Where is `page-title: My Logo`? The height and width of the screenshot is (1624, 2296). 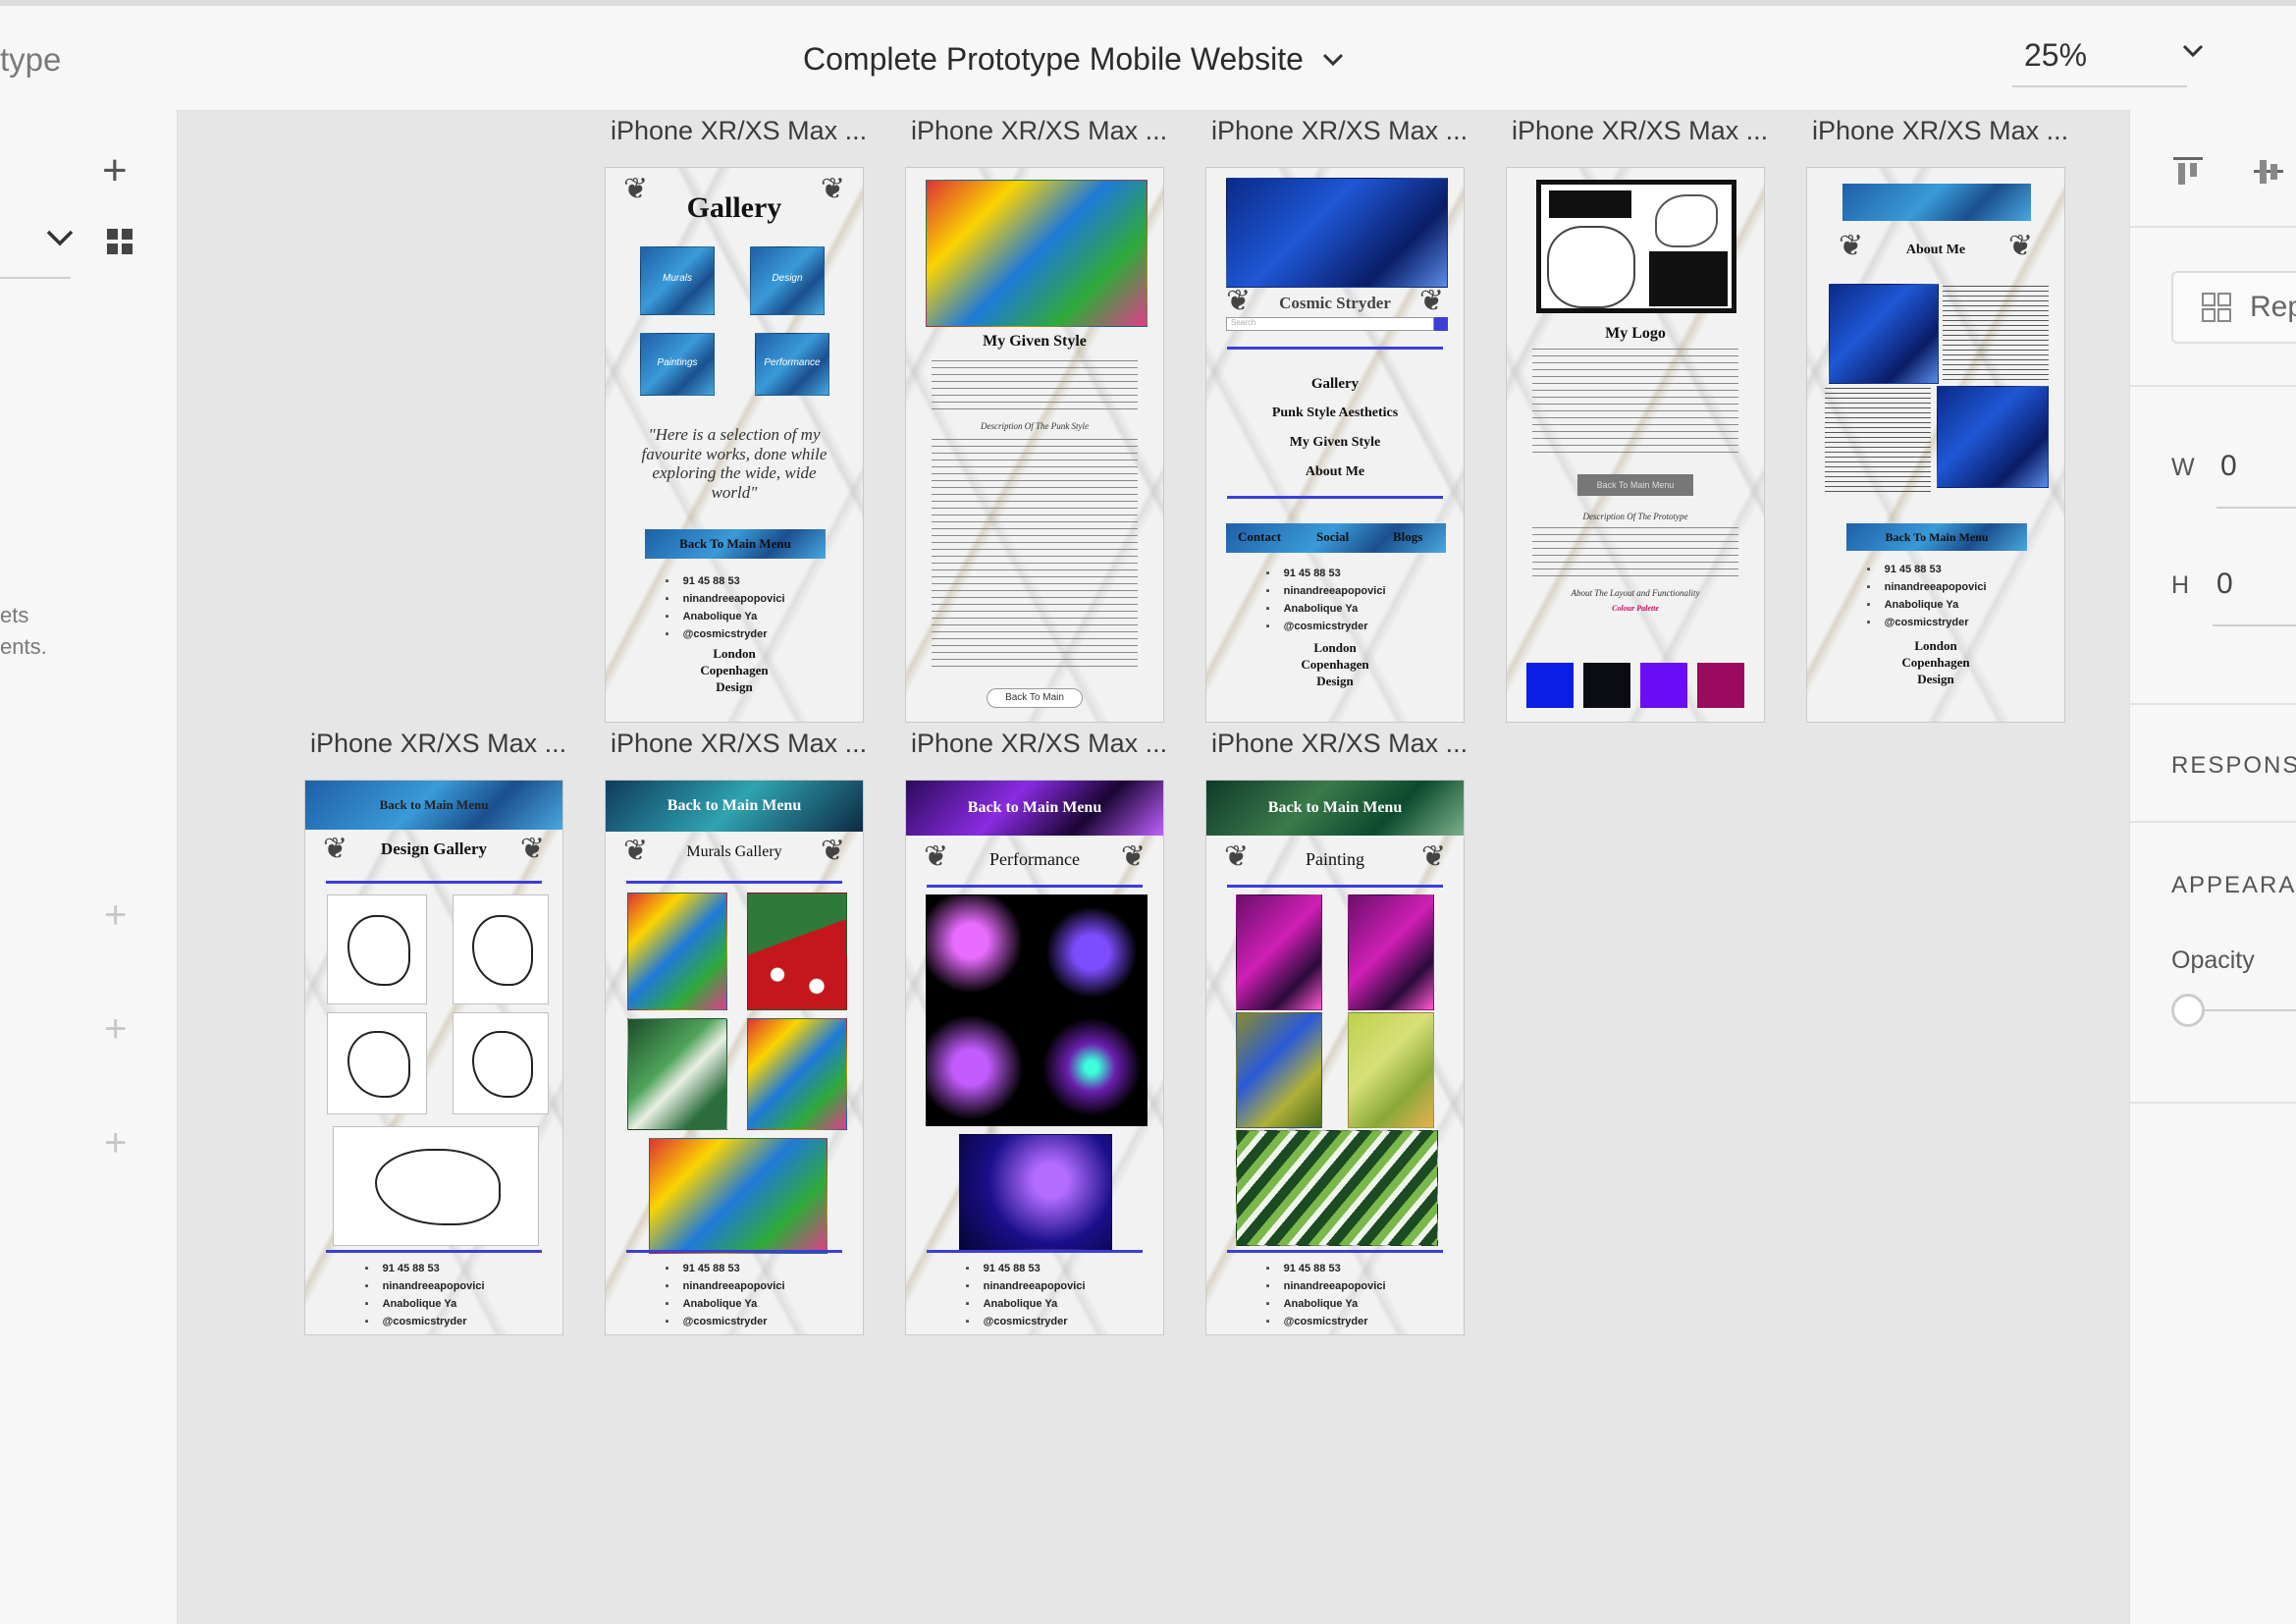
page-title: My Logo is located at coordinates (1635, 333).